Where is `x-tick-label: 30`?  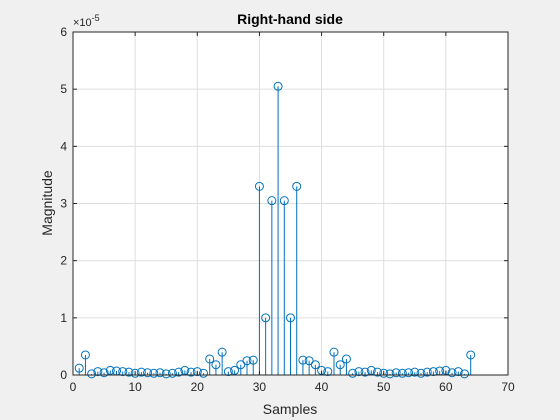 x-tick-label: 30 is located at coordinates (260, 387).